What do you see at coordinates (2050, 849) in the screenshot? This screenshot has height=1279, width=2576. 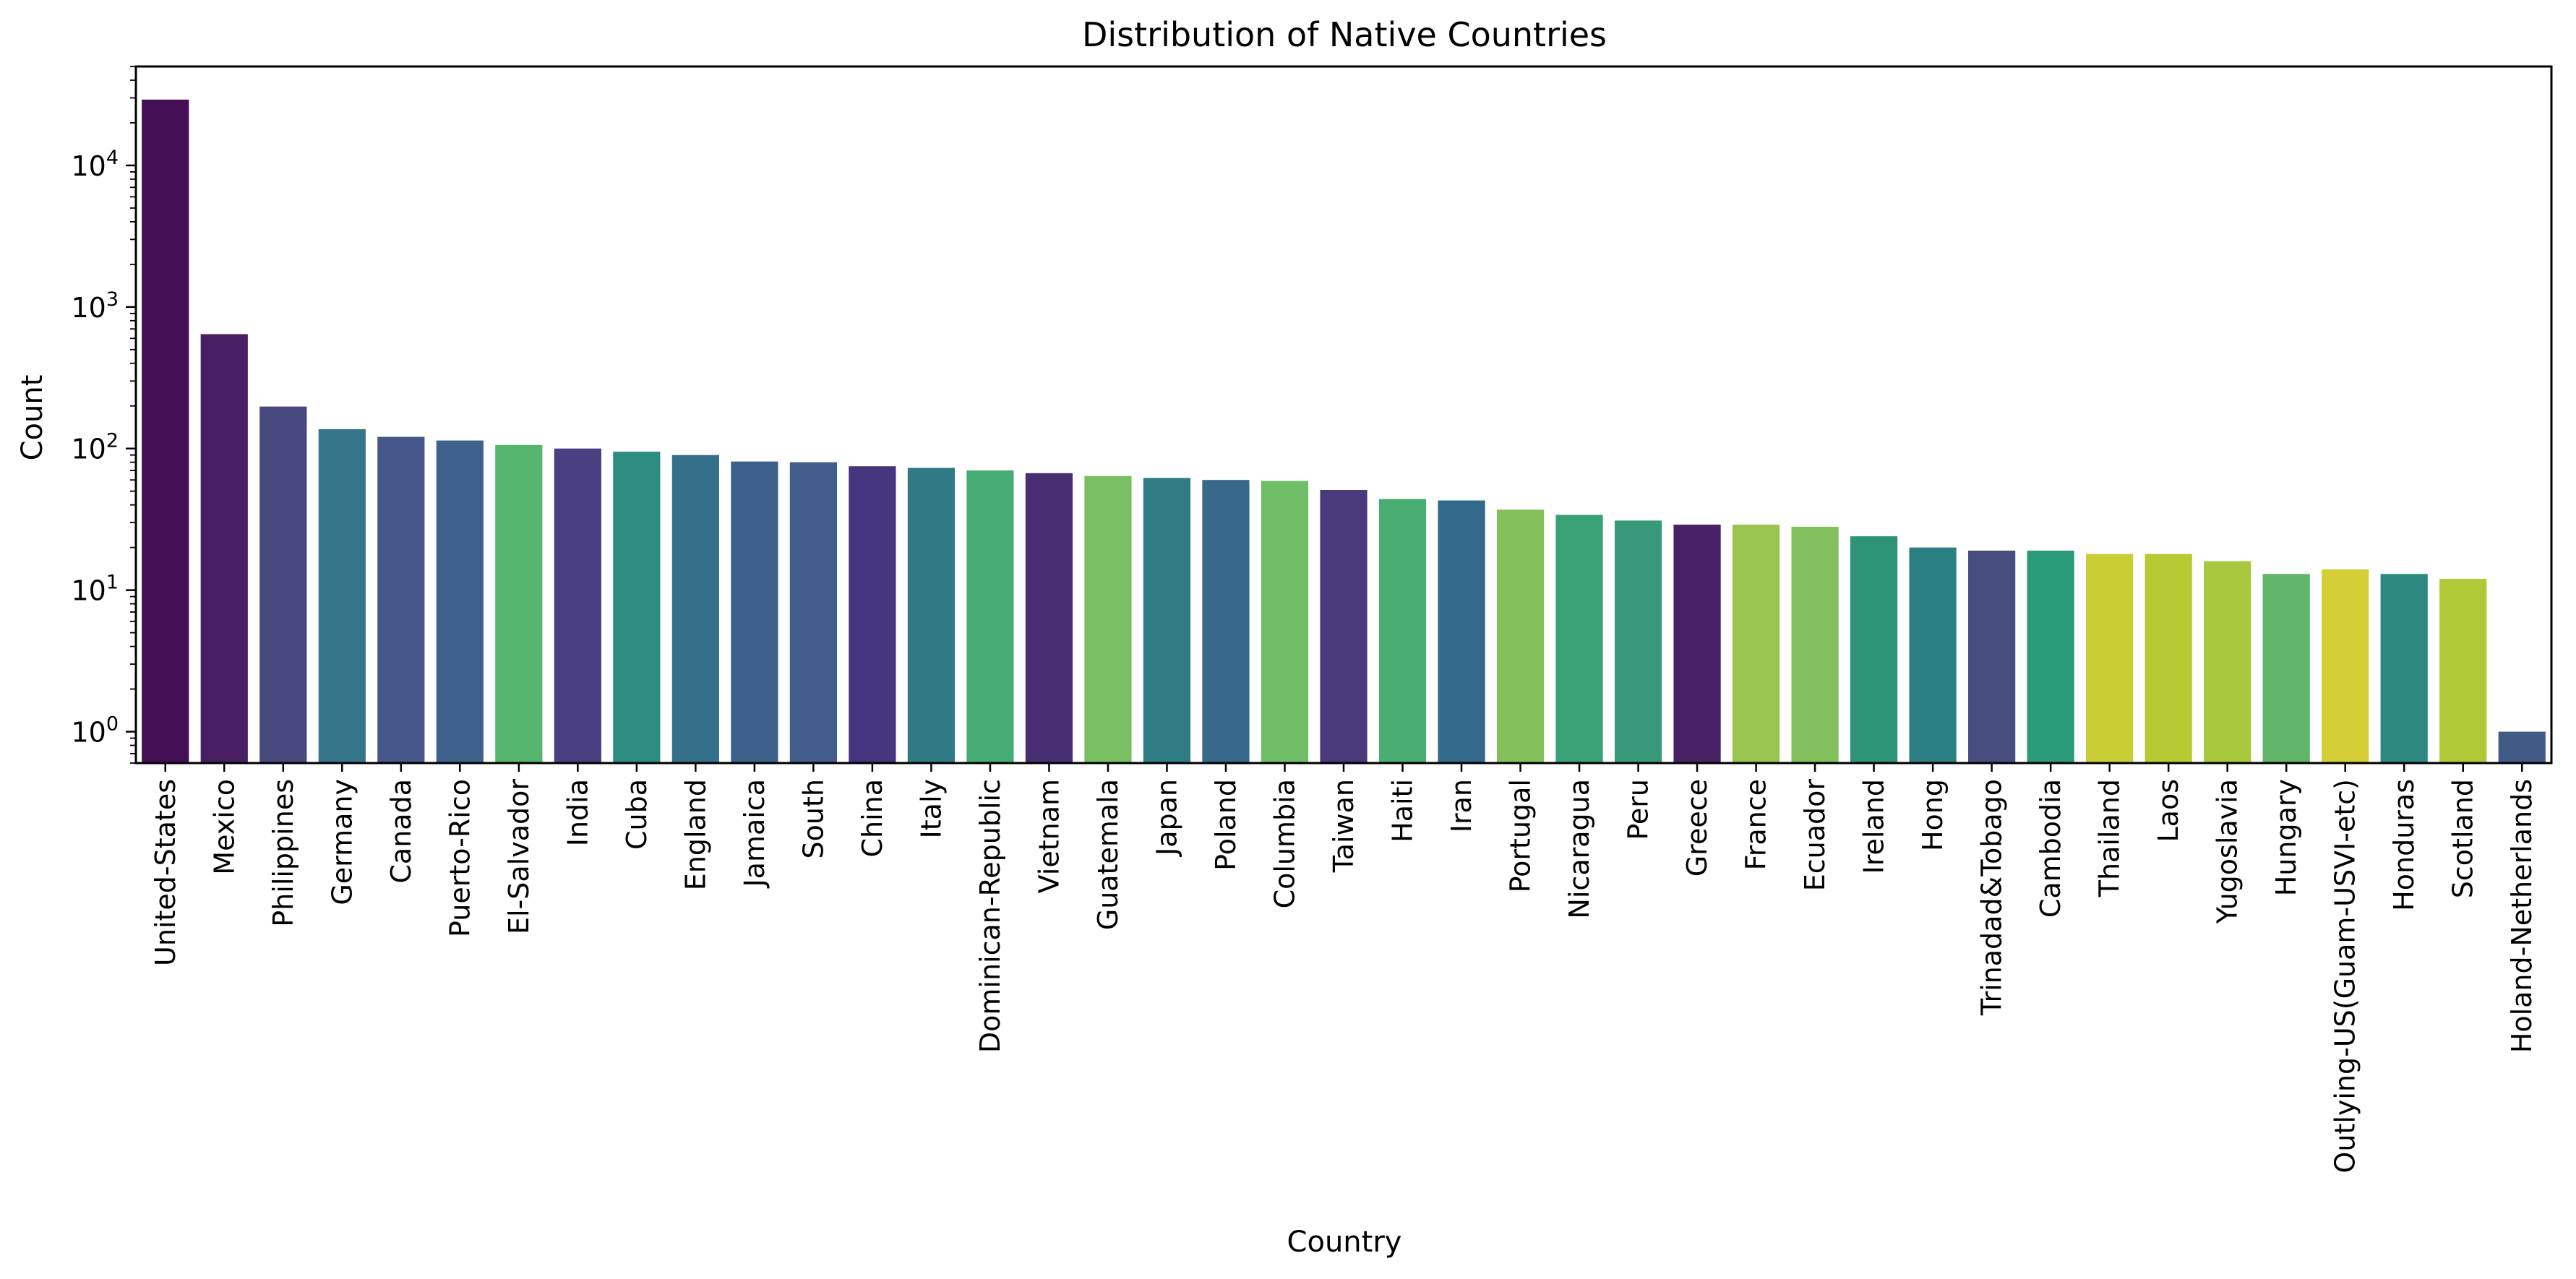 I see `x-tick-label: Cambodia` at bounding box center [2050, 849].